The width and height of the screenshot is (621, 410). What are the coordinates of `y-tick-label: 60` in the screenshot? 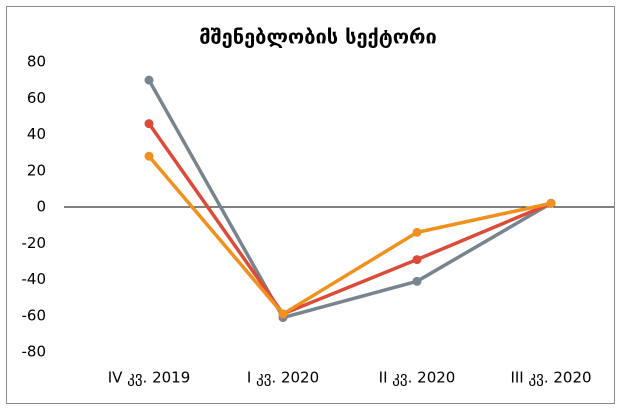 It's located at (36, 98).